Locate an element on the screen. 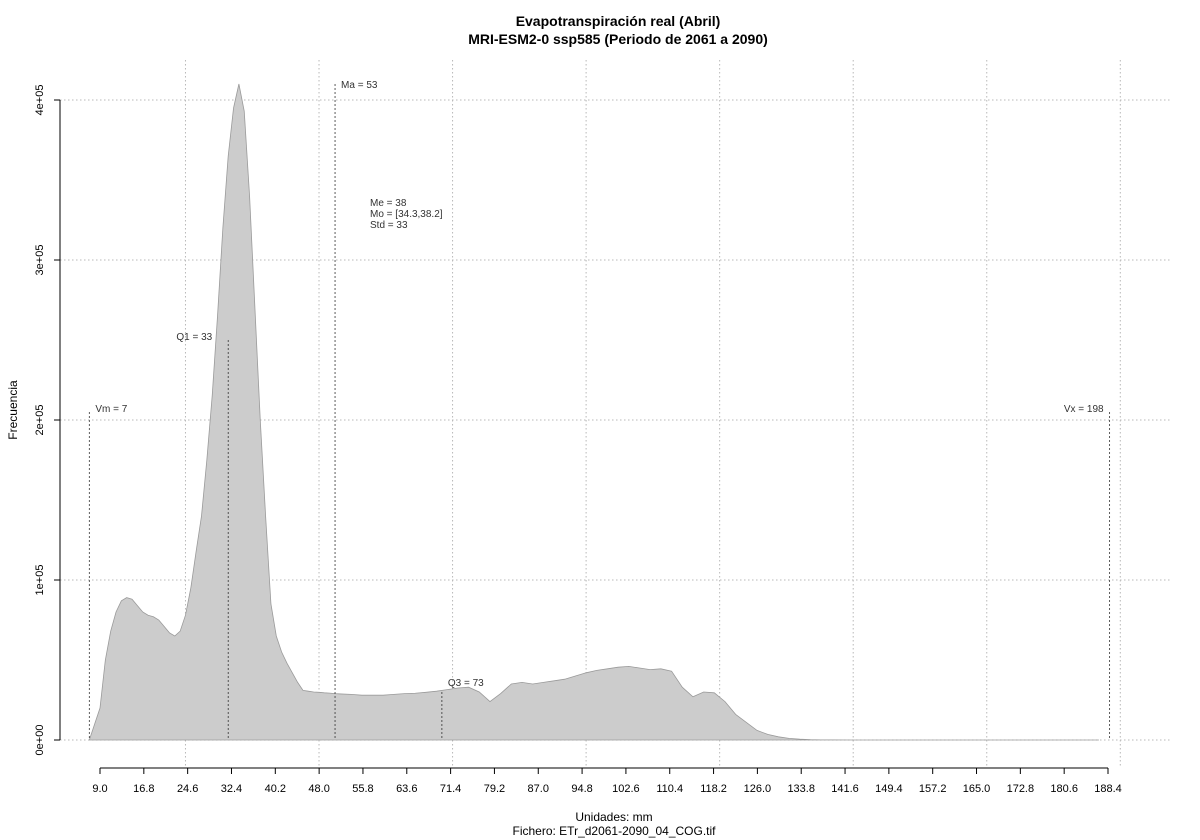 Image resolution: width=1200 pixels, height=840 pixels. y-tick-label: 0e+00 is located at coordinates (40, 740).